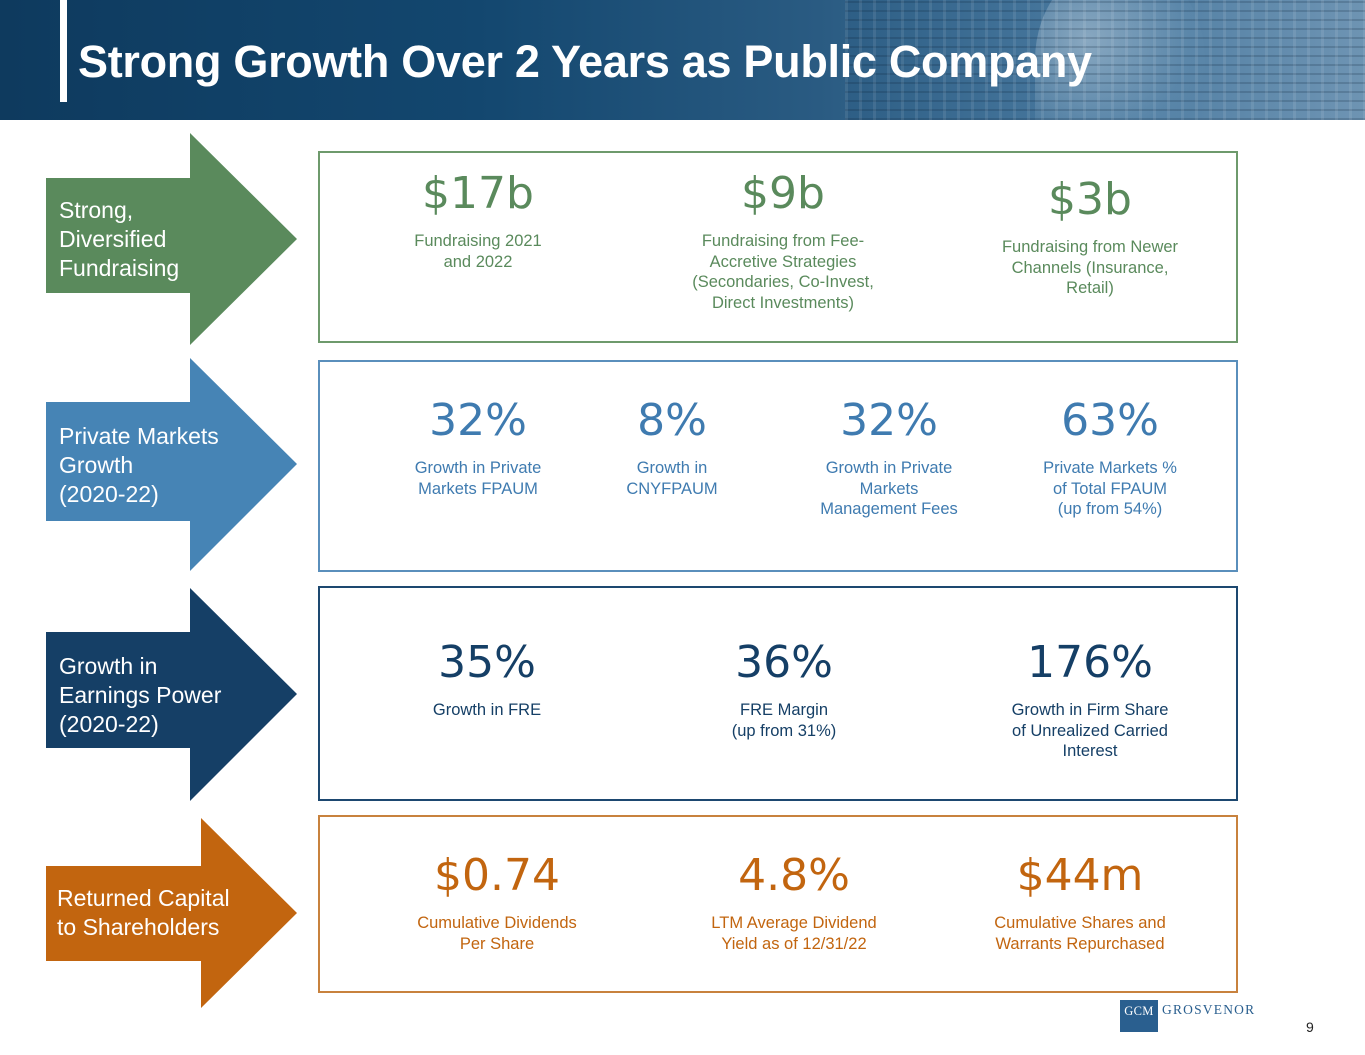 The height and width of the screenshot is (1055, 1365). Describe the element at coordinates (1110, 509) in the screenshot. I see `desc-line: (up from 54%)` at that location.